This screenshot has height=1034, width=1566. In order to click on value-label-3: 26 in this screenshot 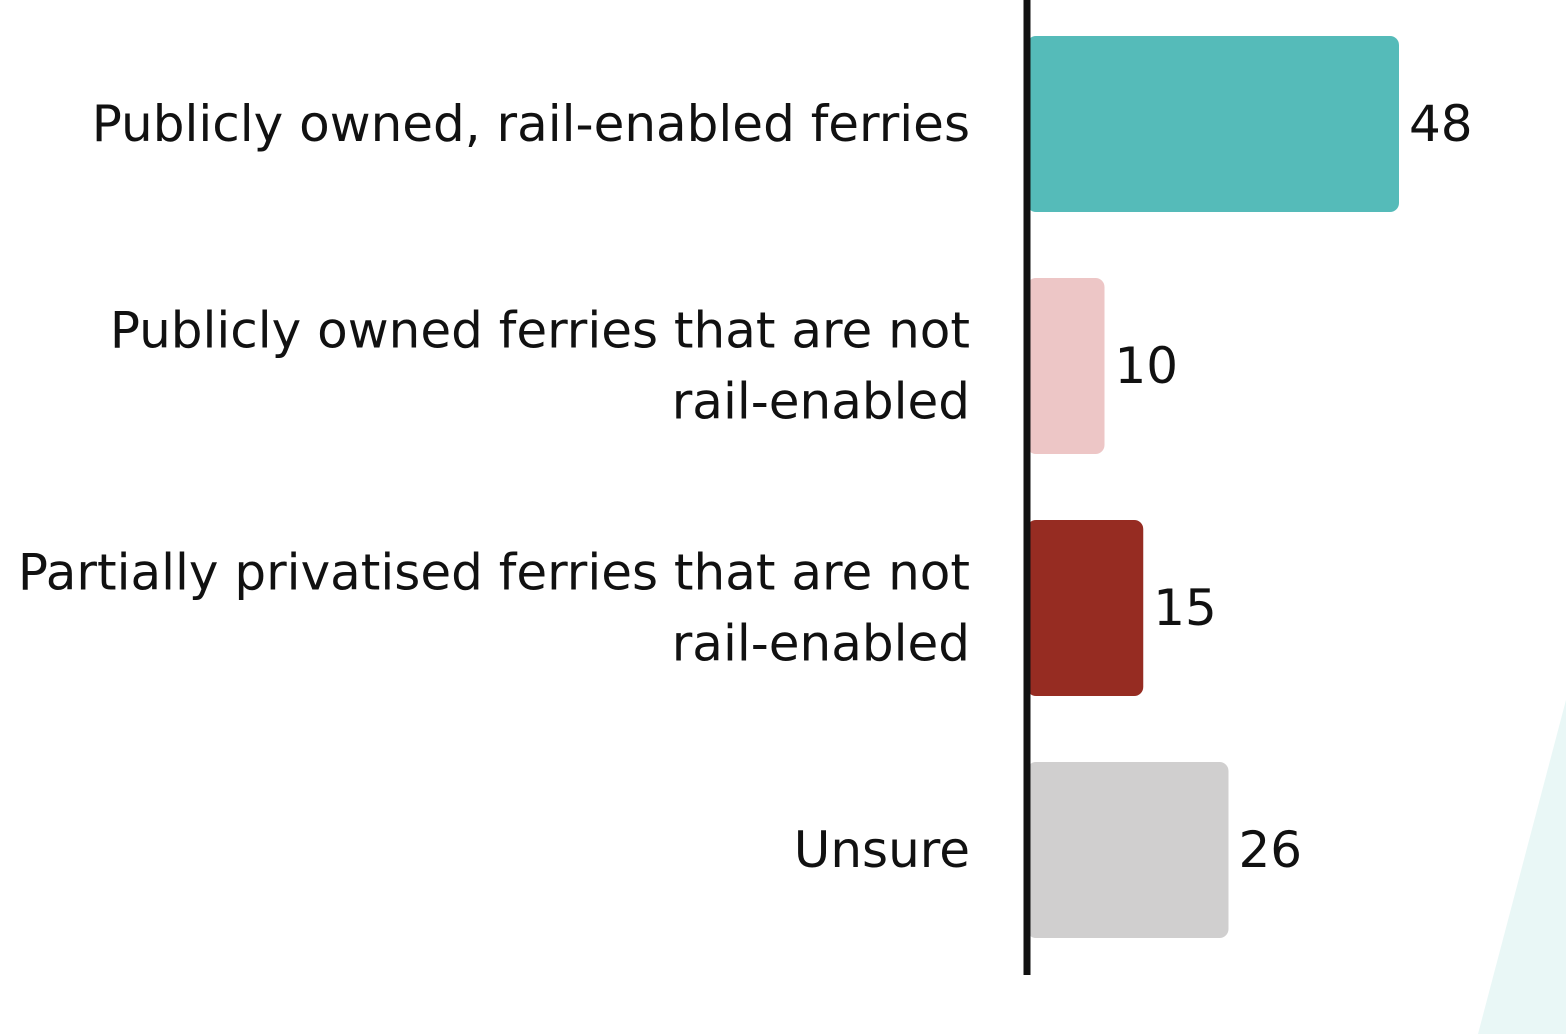, I will do `click(1271, 850)`.